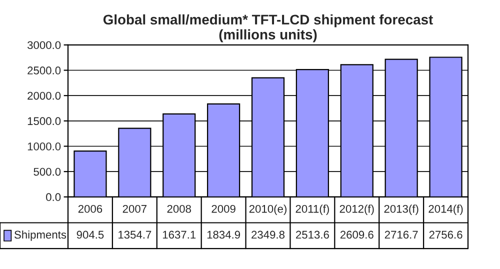 Image resolution: width=500 pixels, height=269 pixels. What do you see at coordinates (44, 45) in the screenshot?
I see `y-tick-label: 3000.0` at bounding box center [44, 45].